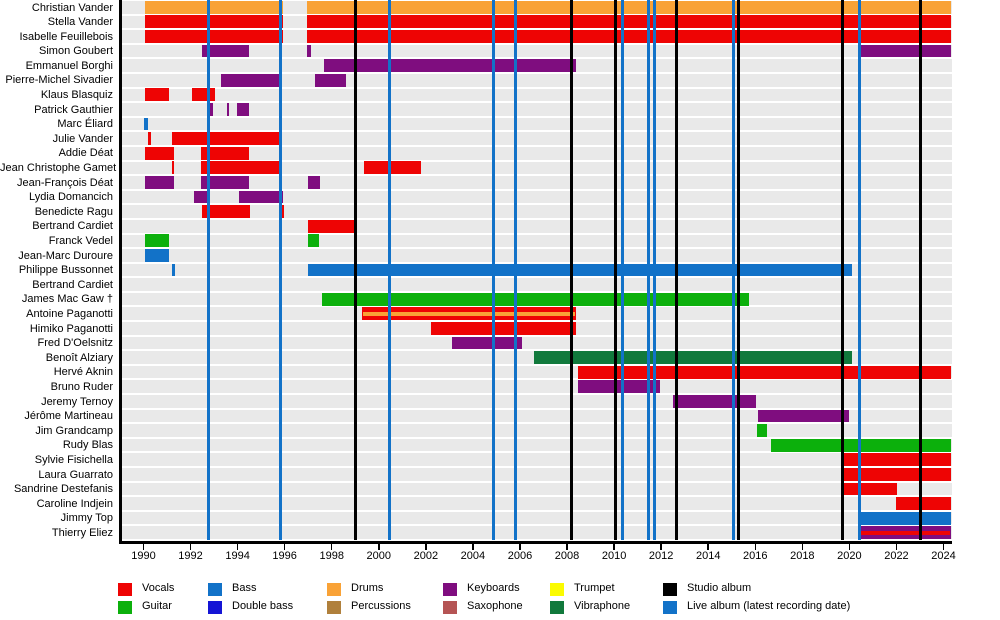 The height and width of the screenshot is (620, 1000). Describe the element at coordinates (71, 197) in the screenshot. I see `member-label: Lydia Domancich` at that location.